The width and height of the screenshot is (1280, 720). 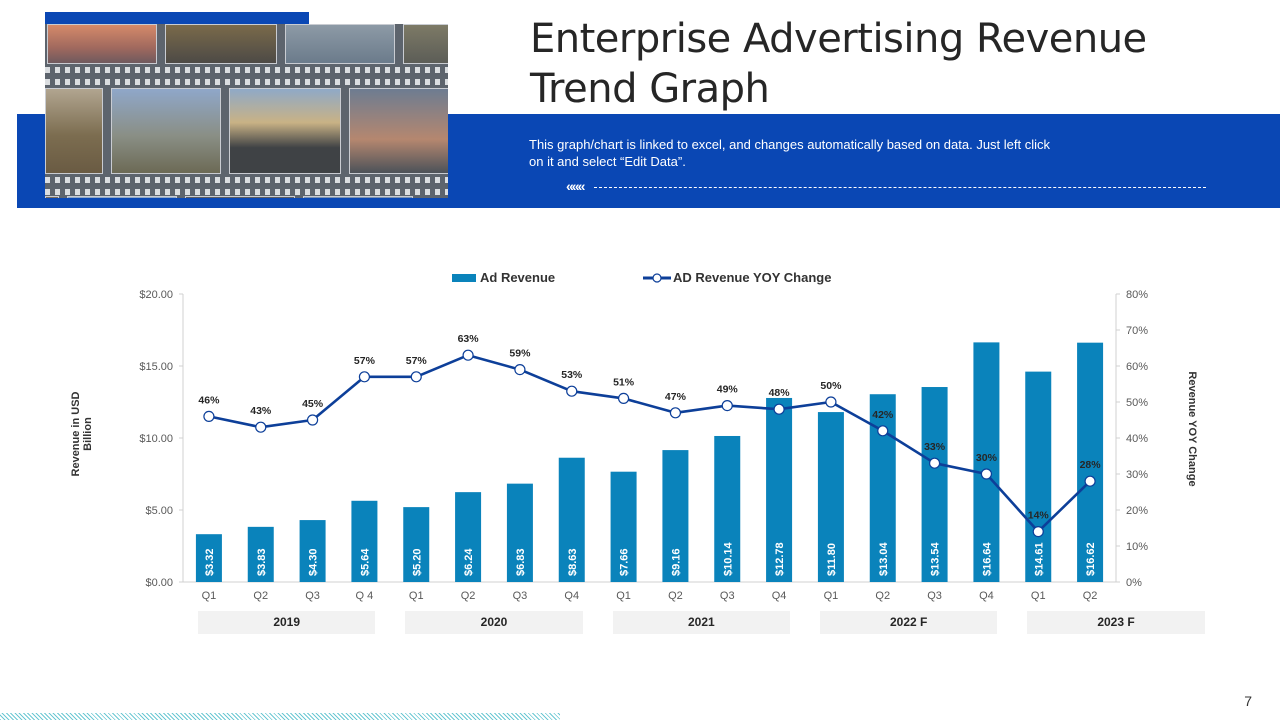 I want to click on bar-data-label: $5.20, so click(x=417, y=562).